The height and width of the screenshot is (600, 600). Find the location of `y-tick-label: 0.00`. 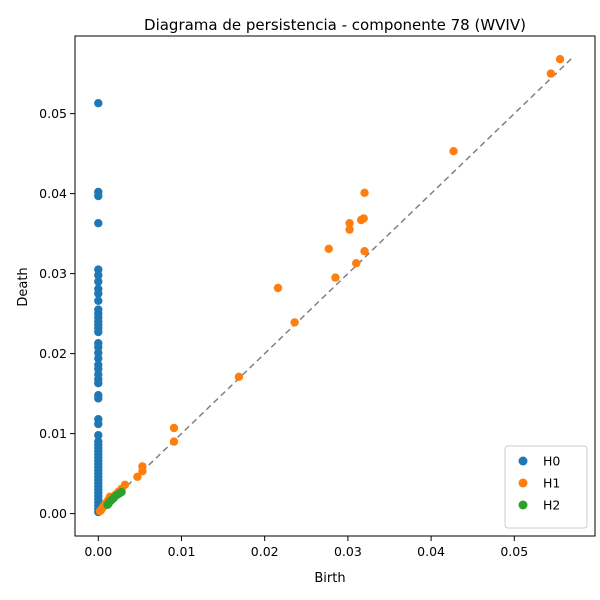

y-tick-label: 0.00 is located at coordinates (53, 513).